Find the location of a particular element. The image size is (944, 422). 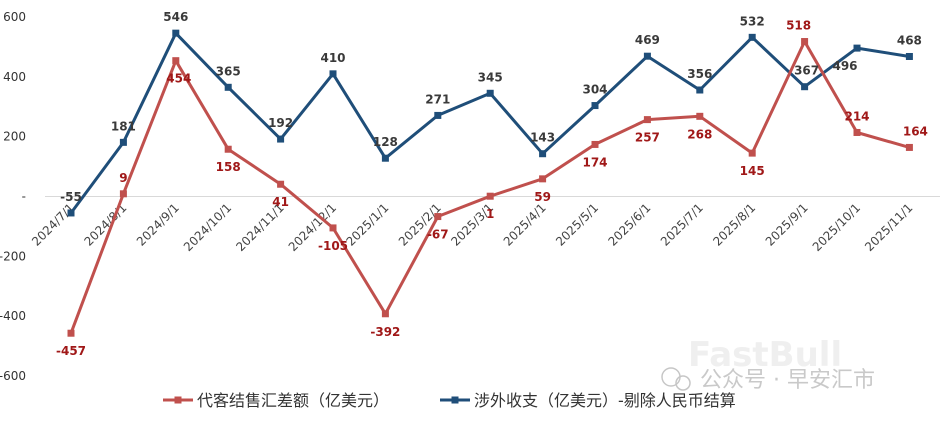

data-label-cross-border: 365 is located at coordinates (228, 71).